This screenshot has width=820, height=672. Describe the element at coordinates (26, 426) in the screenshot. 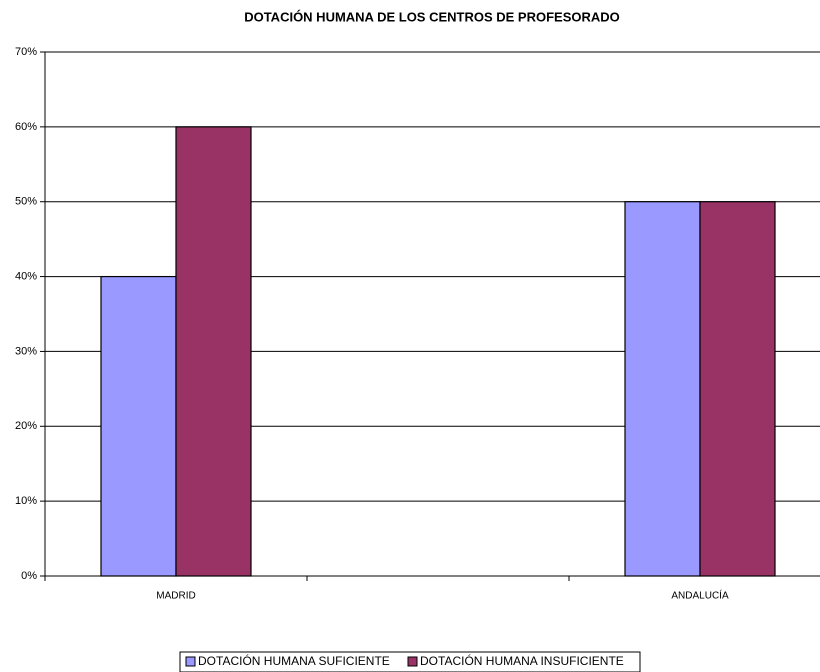

I see `y-tick-label: 20%` at that location.